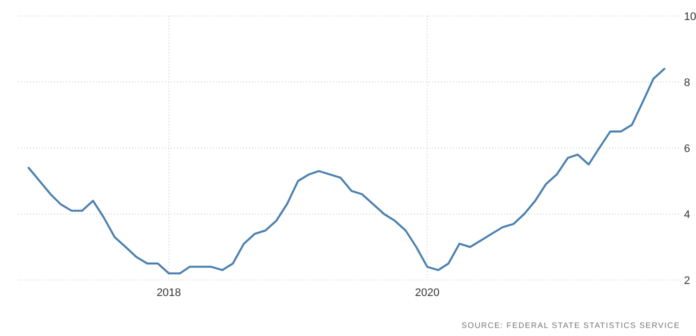  What do you see at coordinates (687, 214) in the screenshot?
I see `y-tick-label: 4` at bounding box center [687, 214].